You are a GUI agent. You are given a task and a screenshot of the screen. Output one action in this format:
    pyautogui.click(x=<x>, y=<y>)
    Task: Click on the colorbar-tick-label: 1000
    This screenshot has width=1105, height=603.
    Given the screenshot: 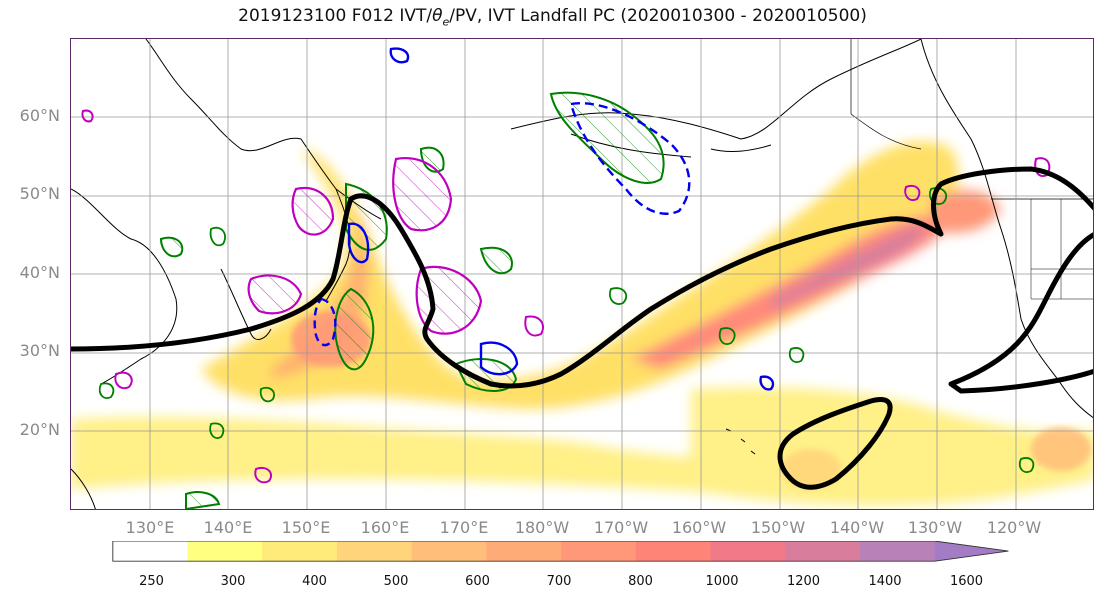 What is the action you would take?
    pyautogui.click(x=722, y=581)
    